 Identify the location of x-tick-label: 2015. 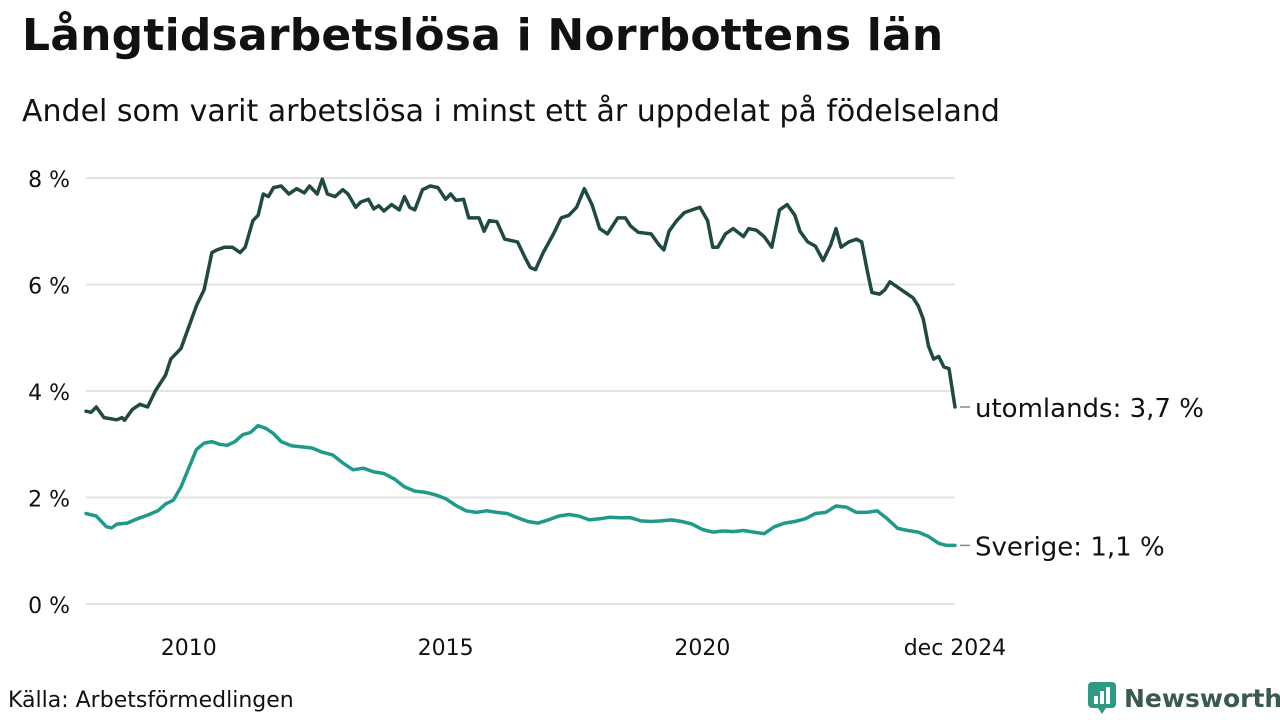
(446, 648).